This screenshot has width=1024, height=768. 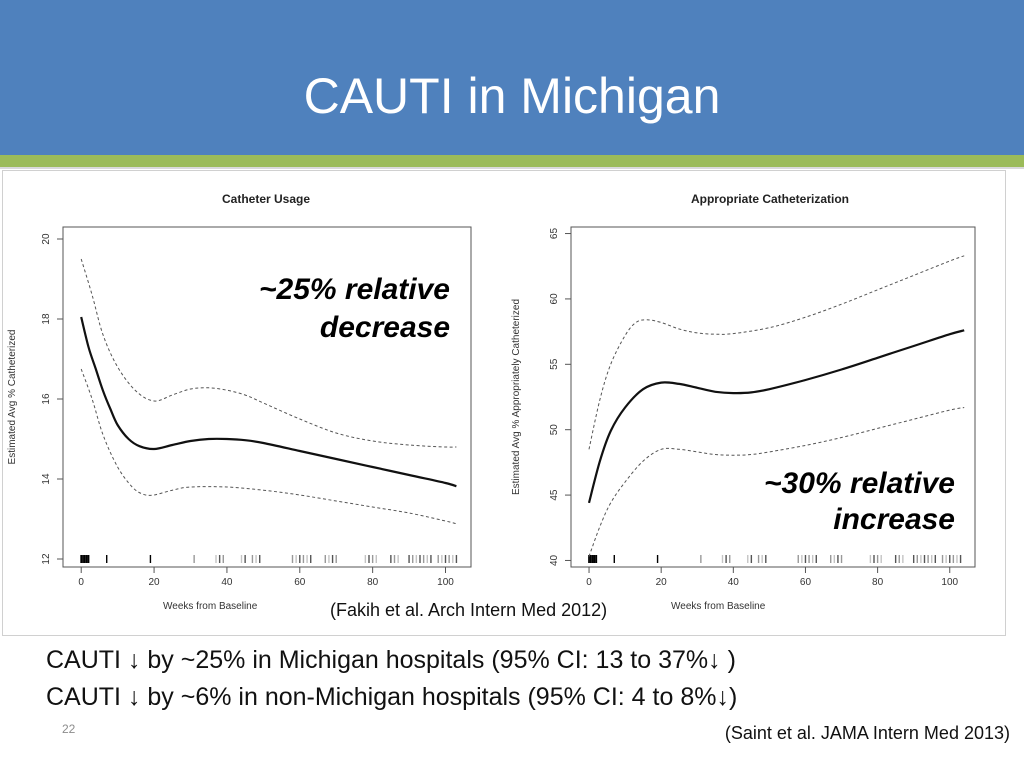 What do you see at coordinates (859, 483) in the screenshot?
I see `chart-annotation-line: ~30% relative` at bounding box center [859, 483].